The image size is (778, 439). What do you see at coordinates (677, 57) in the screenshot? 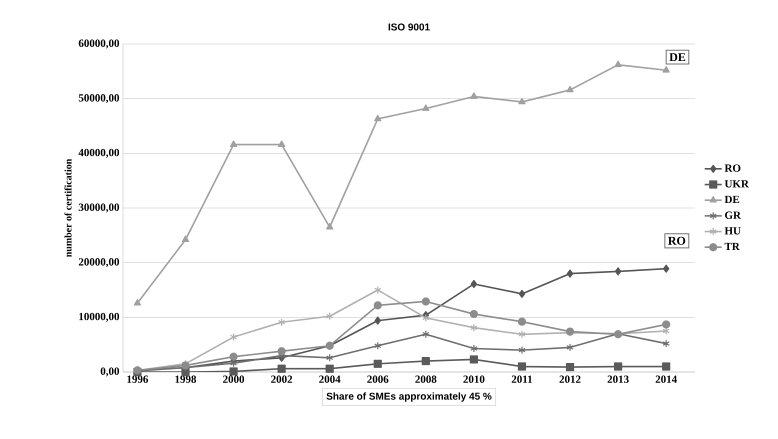
I see `annotation: DE` at bounding box center [677, 57].